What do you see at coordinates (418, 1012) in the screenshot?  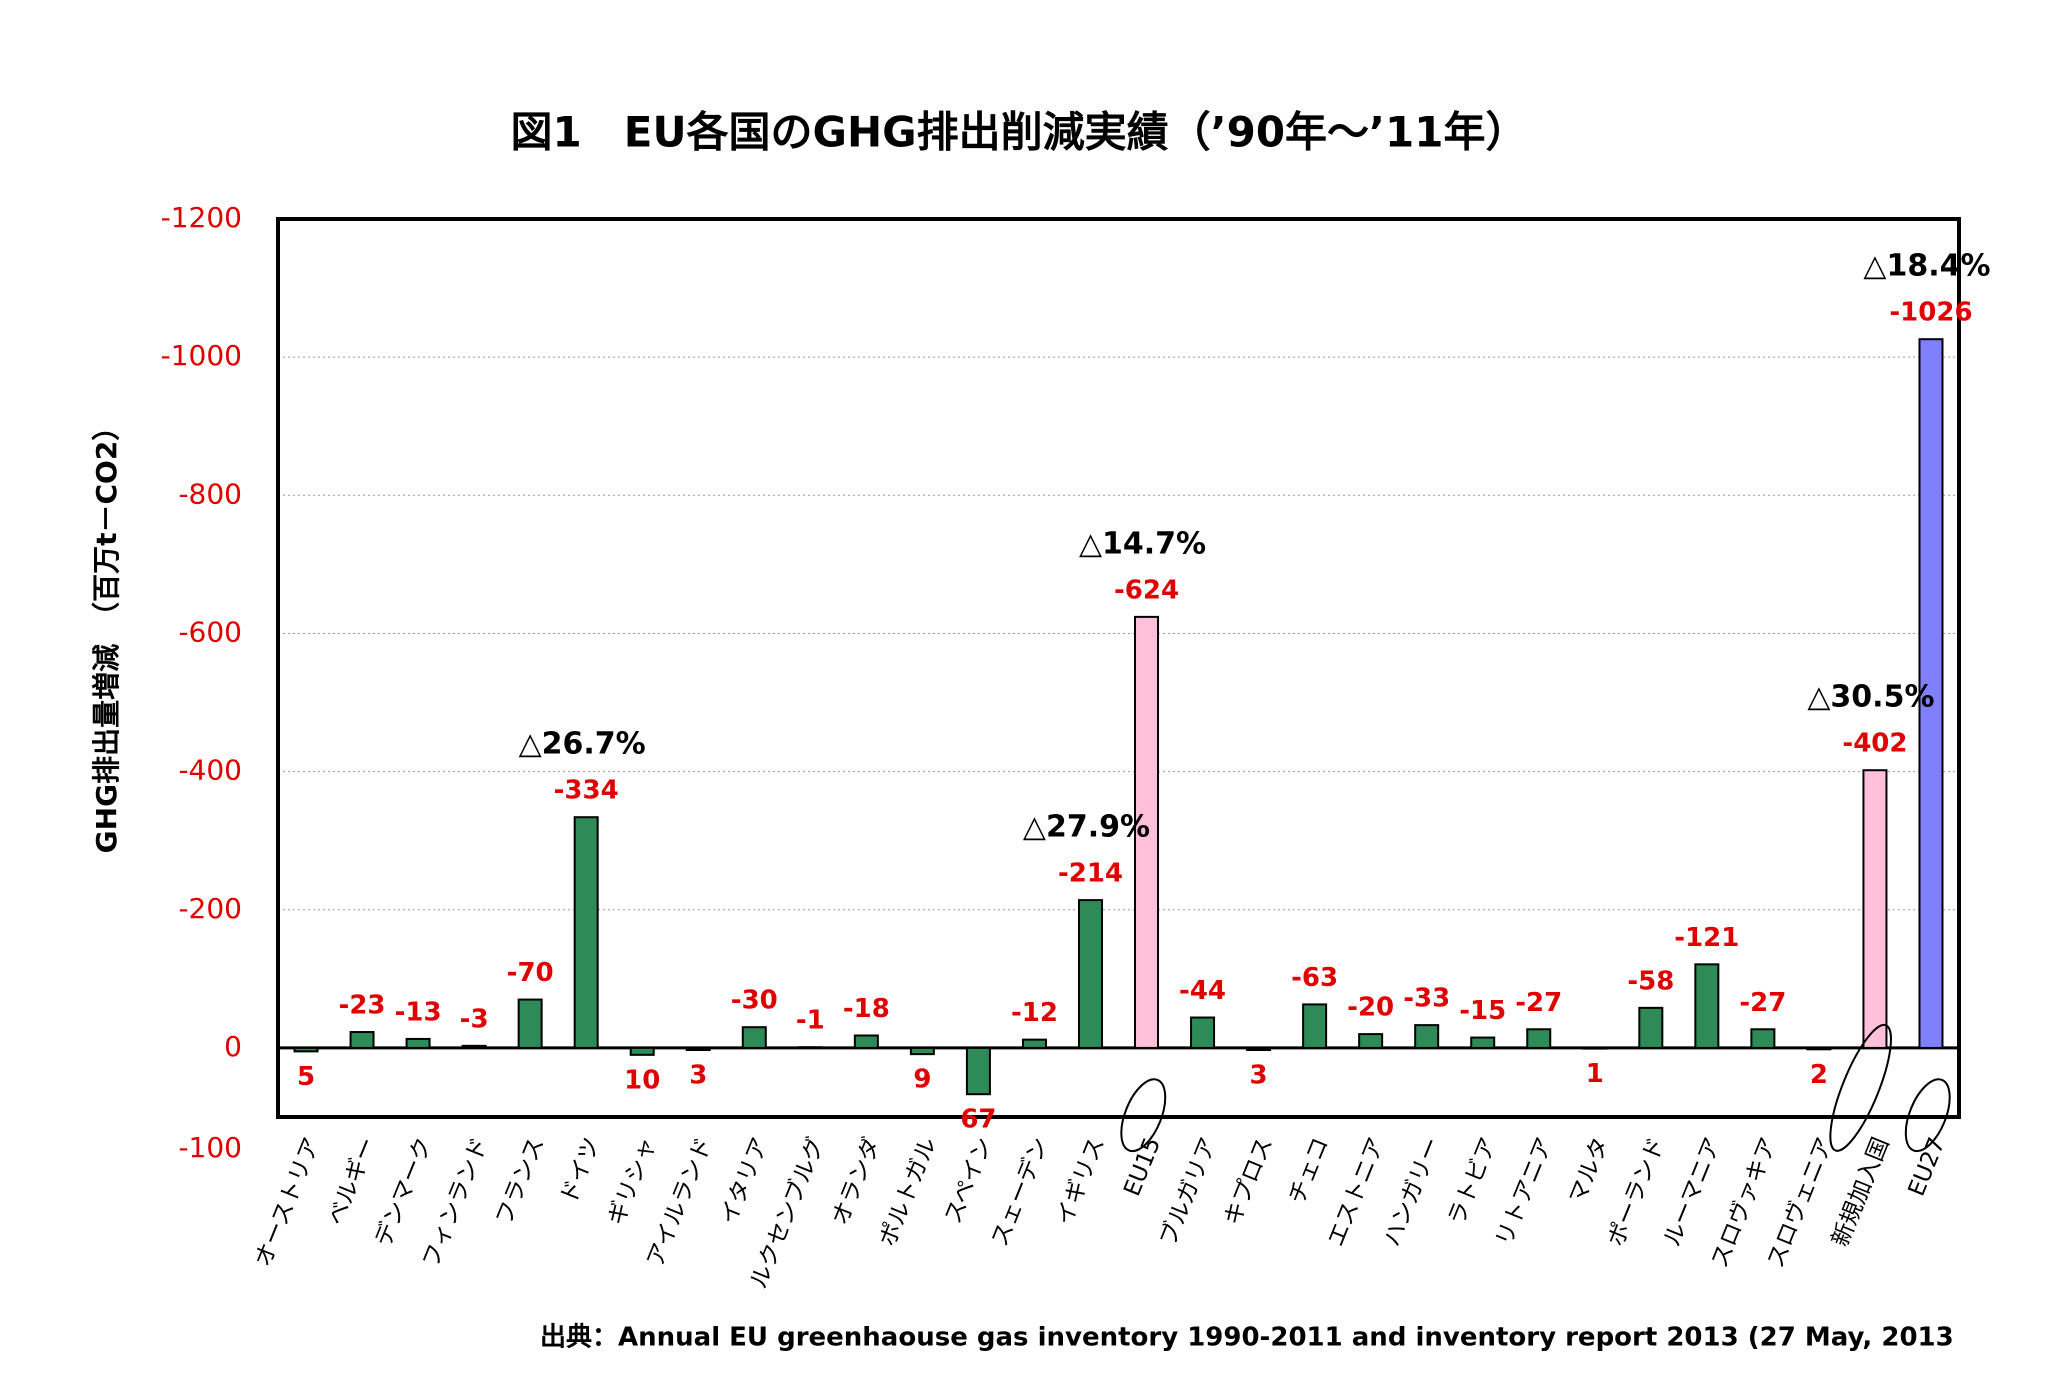 I see `data-label: -13` at bounding box center [418, 1012].